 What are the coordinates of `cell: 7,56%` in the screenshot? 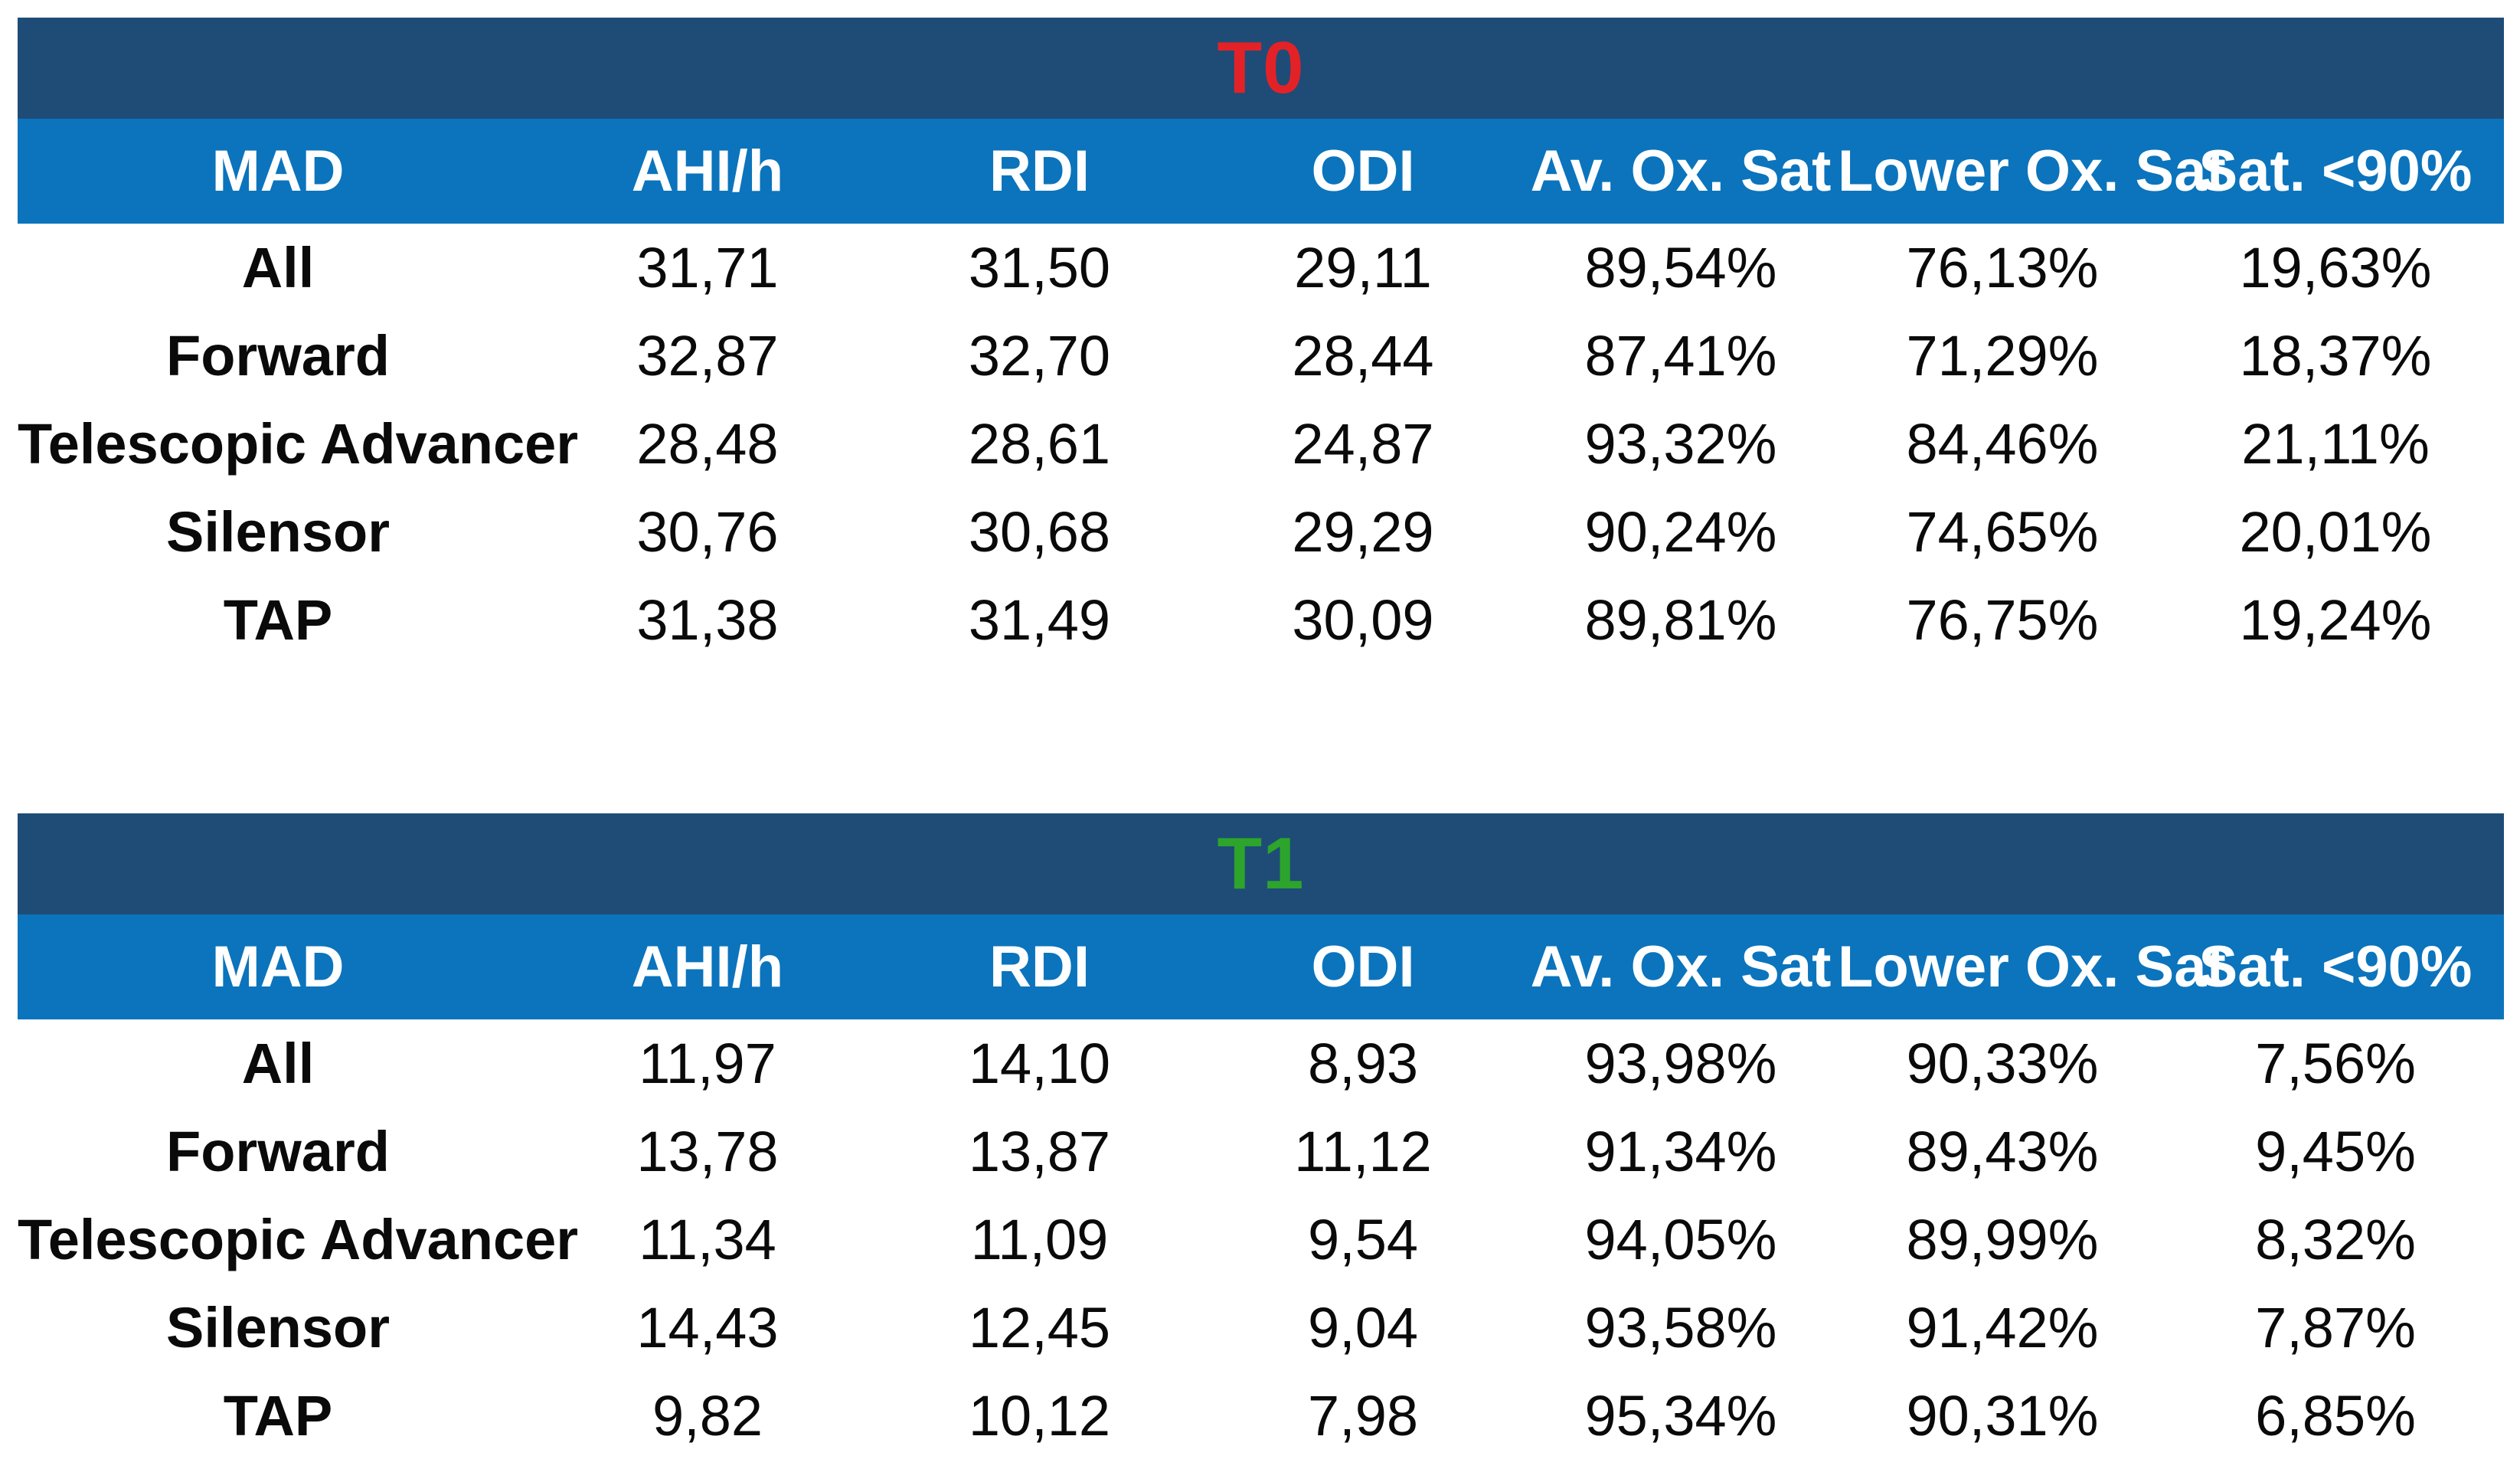 It's located at (2335, 1063).